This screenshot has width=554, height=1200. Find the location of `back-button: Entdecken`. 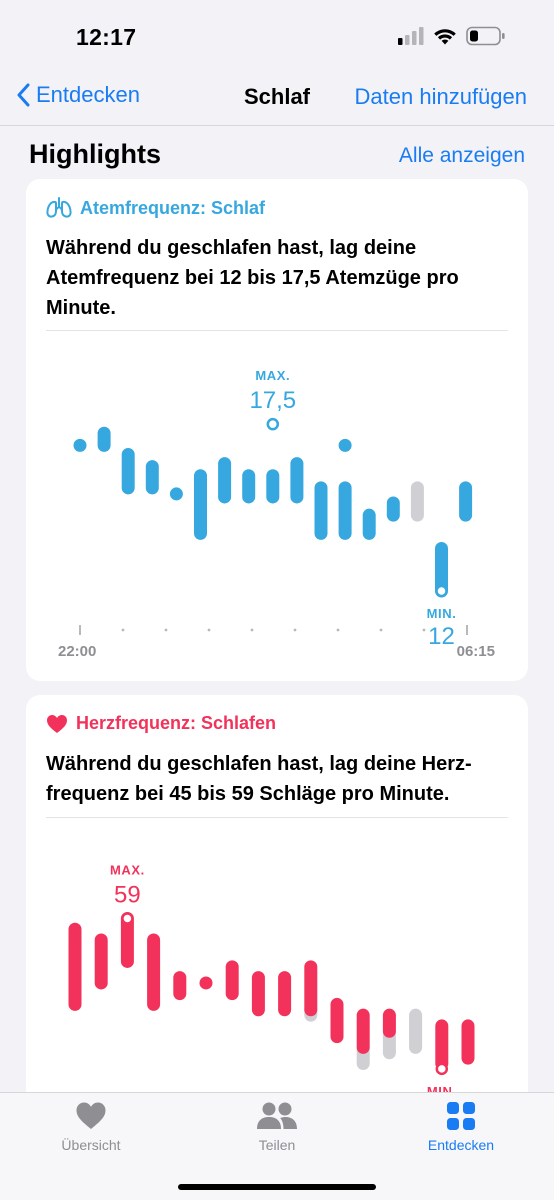

back-button: Entdecken is located at coordinates (78, 95).